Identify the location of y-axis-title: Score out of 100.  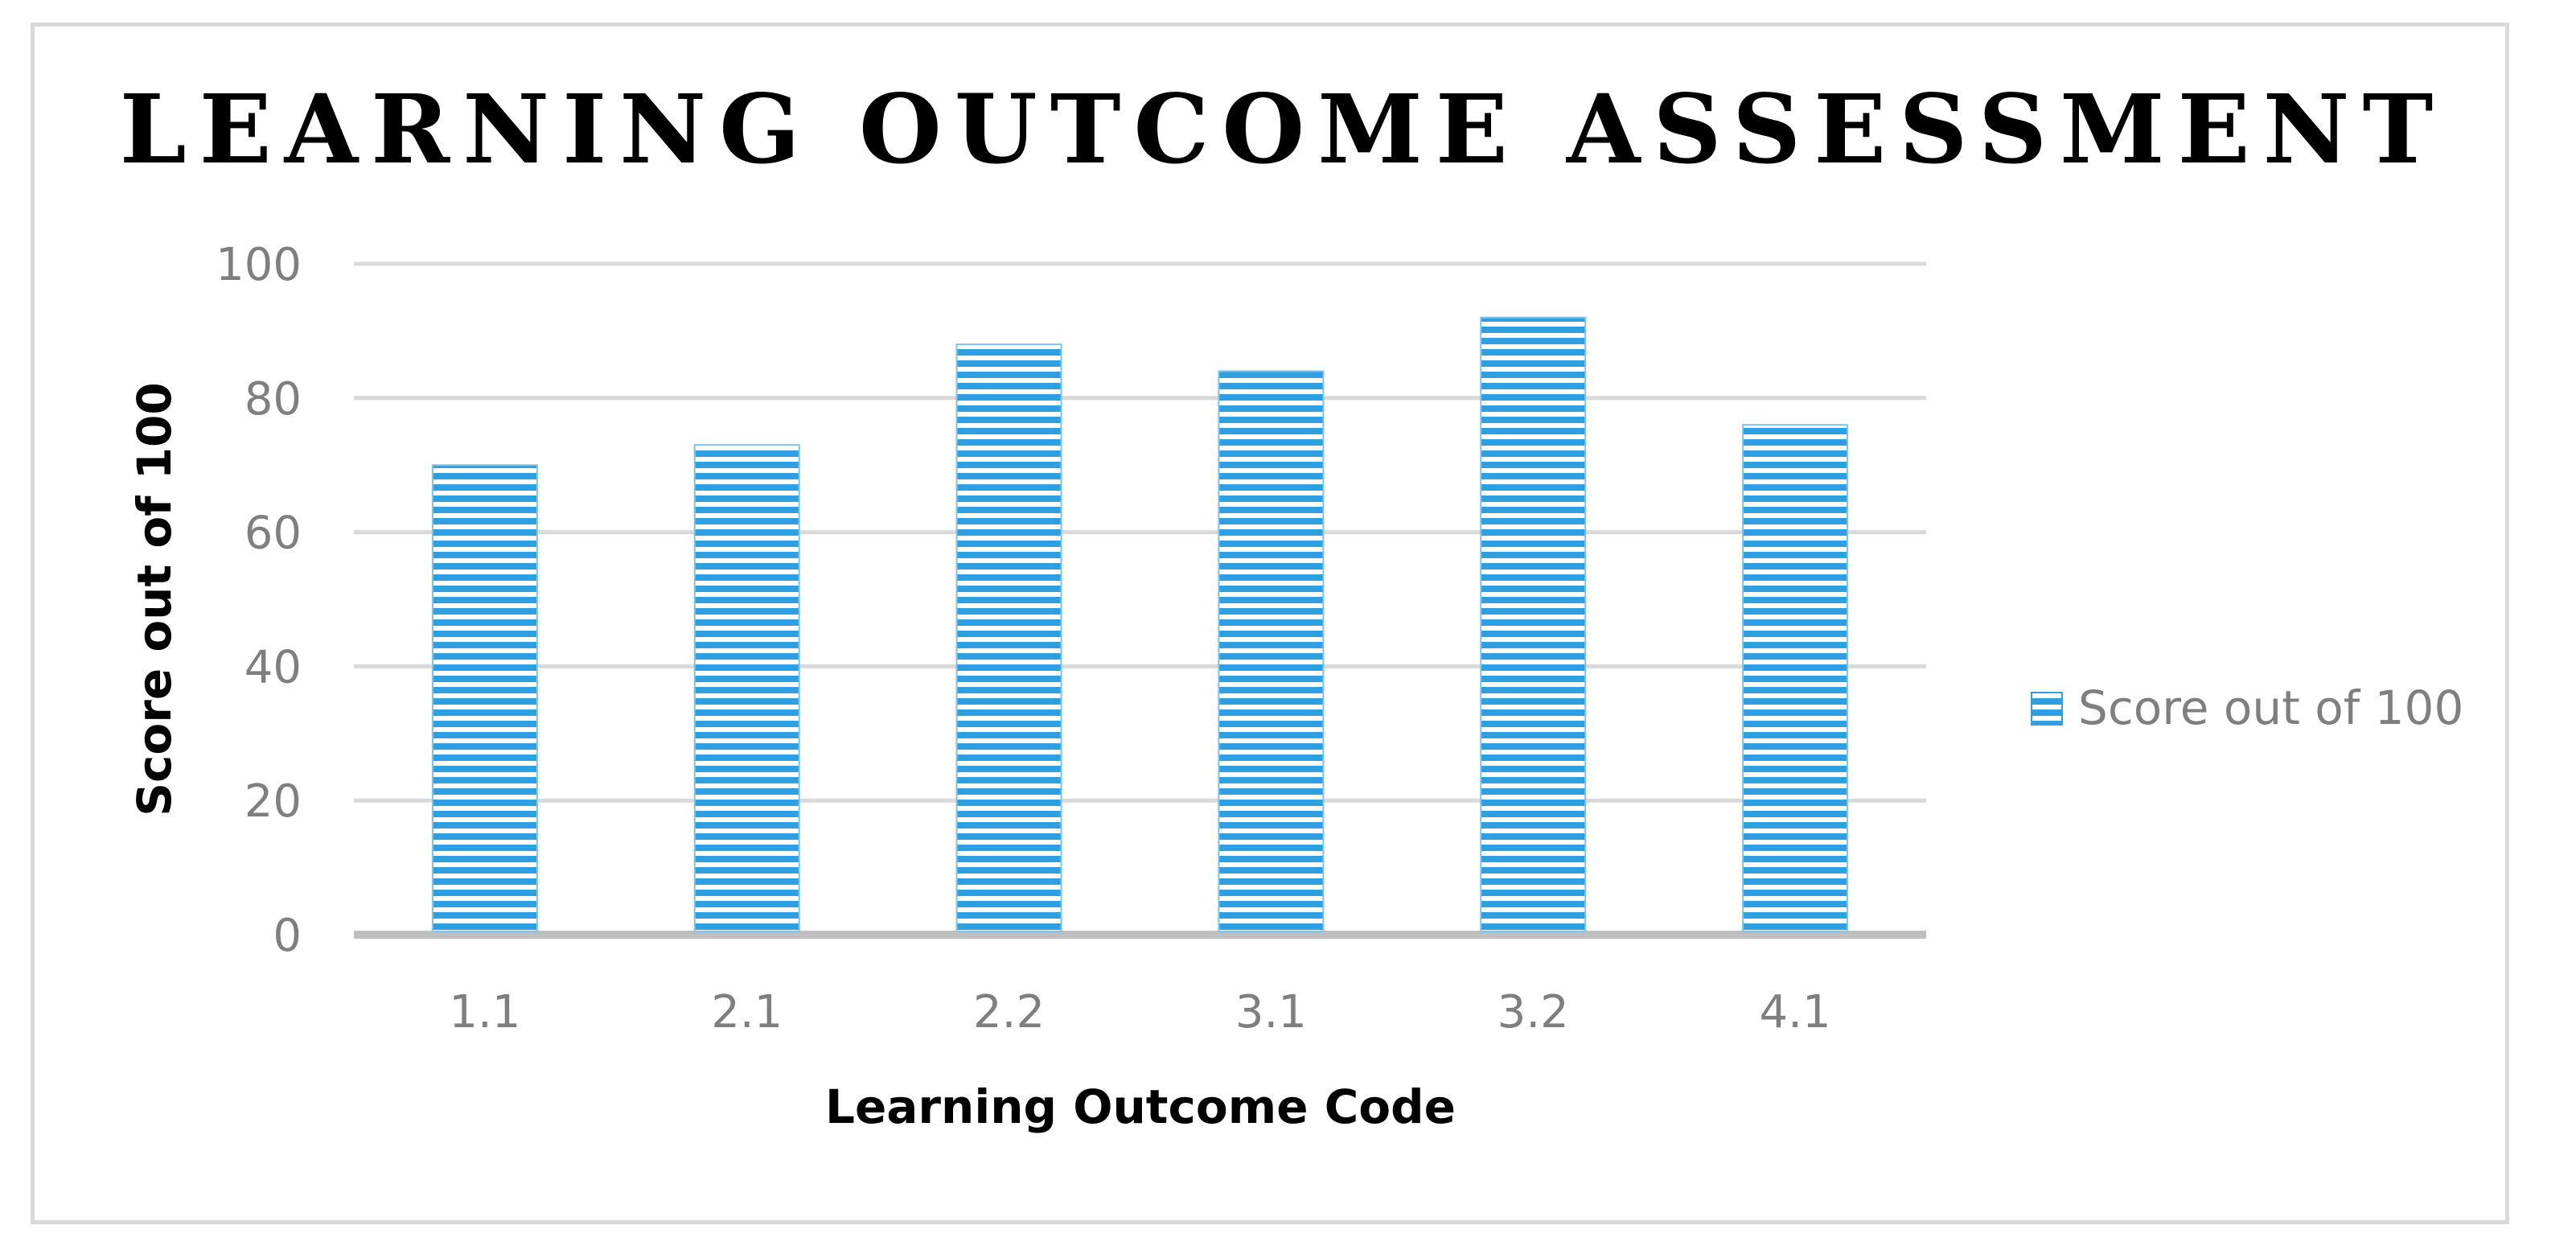
(154, 599).